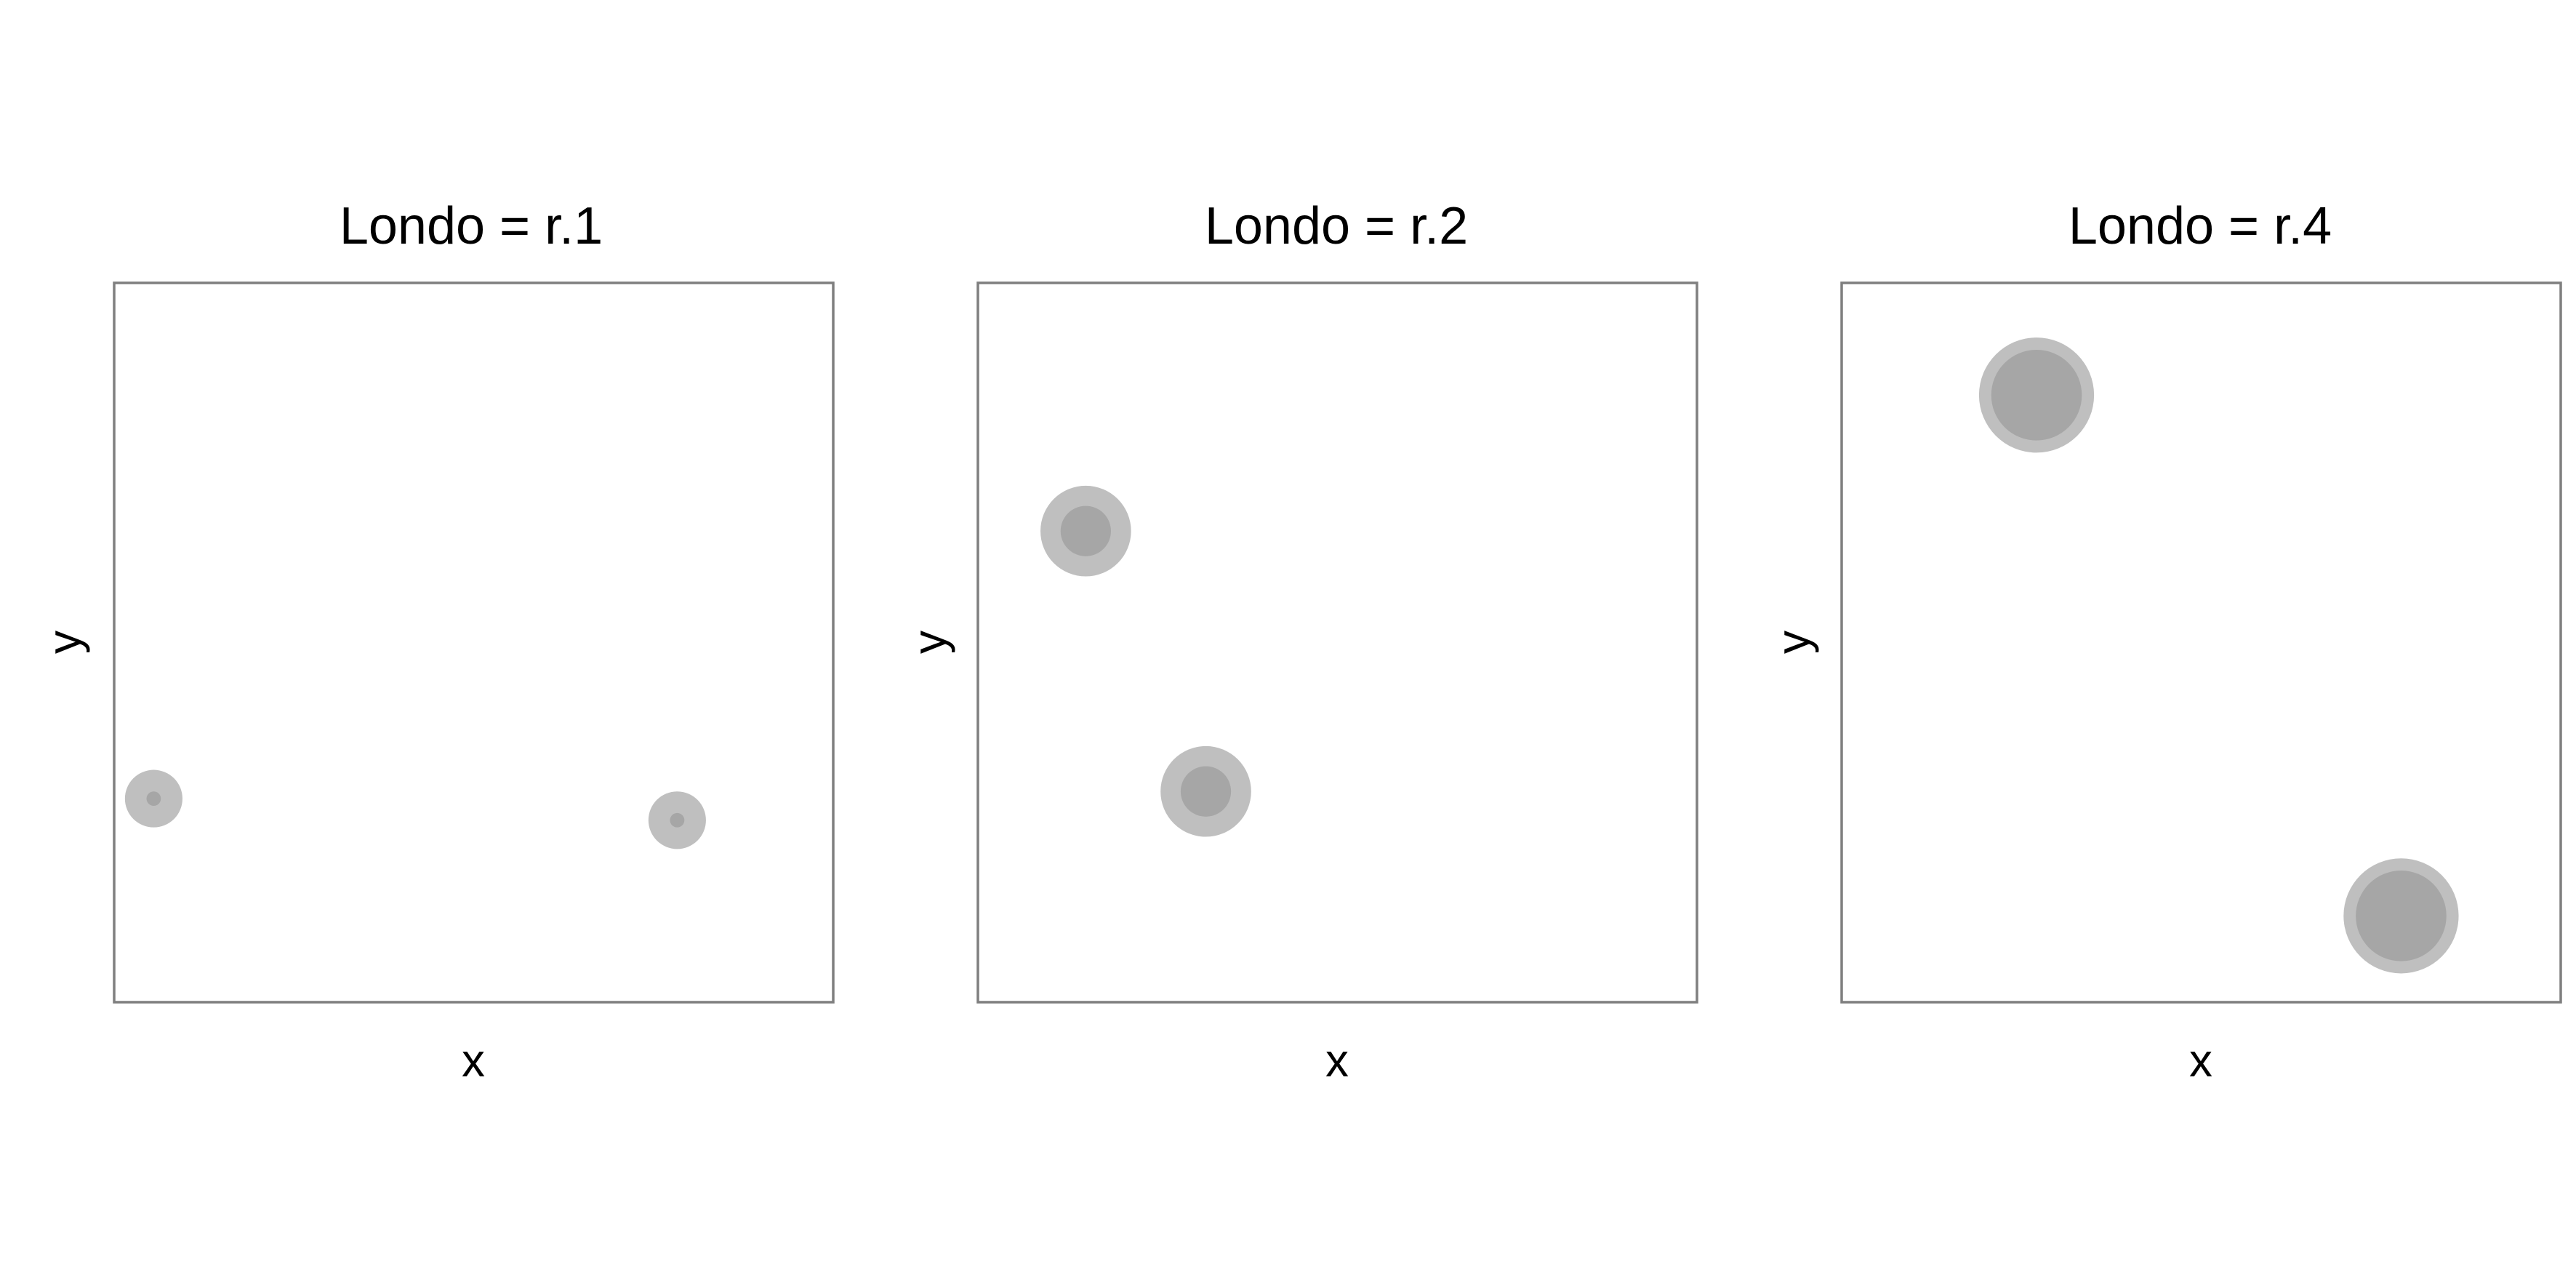 This screenshot has width=2576, height=1288. Describe the element at coordinates (2200, 226) in the screenshot. I see `panel-title: Londo = r.4` at that location.